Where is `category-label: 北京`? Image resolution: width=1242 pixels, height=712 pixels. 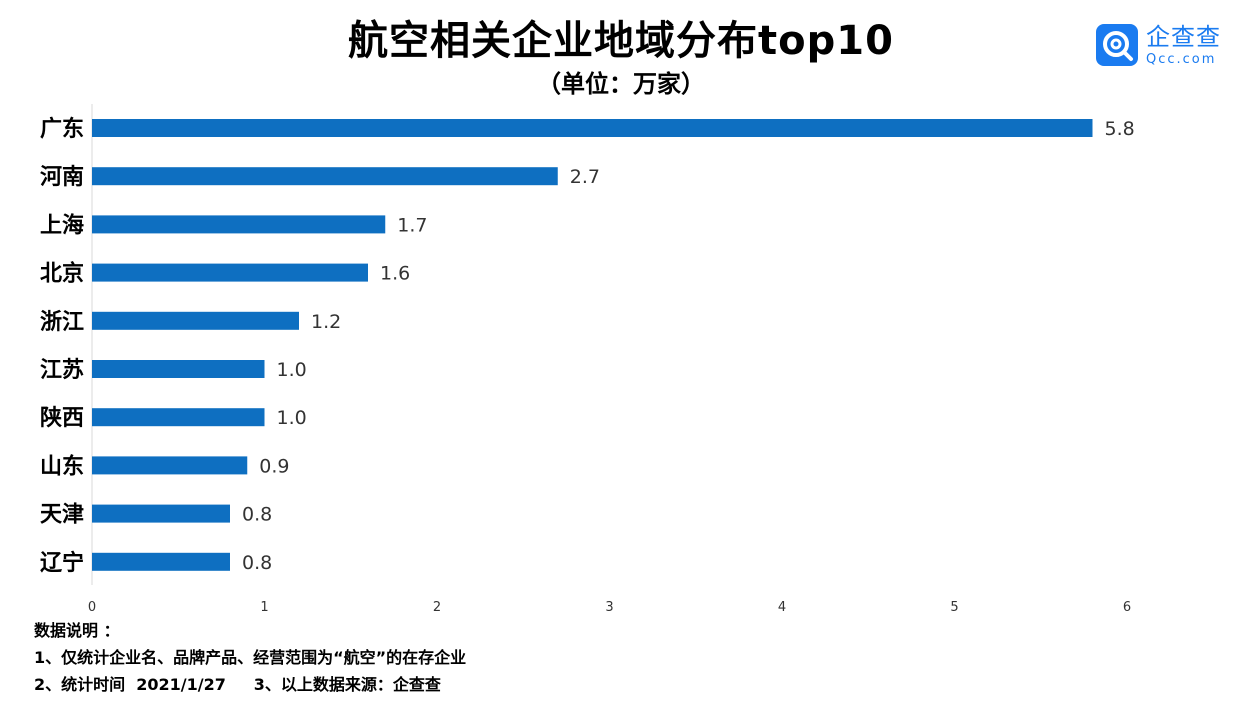
category-label: 北京 is located at coordinates (62, 274).